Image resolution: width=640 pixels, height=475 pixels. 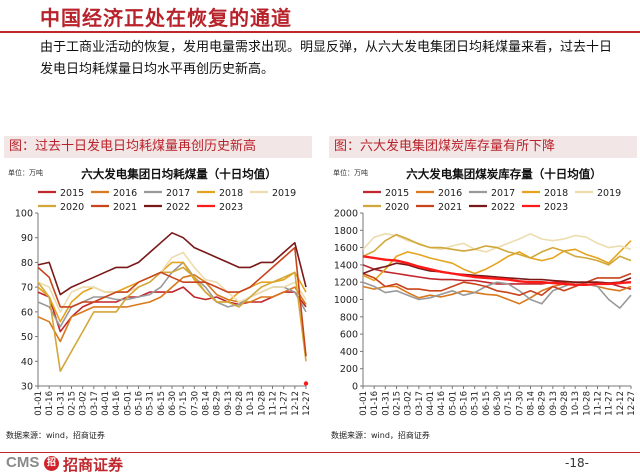 I want to click on series-line-2019, so click(x=172, y=282).